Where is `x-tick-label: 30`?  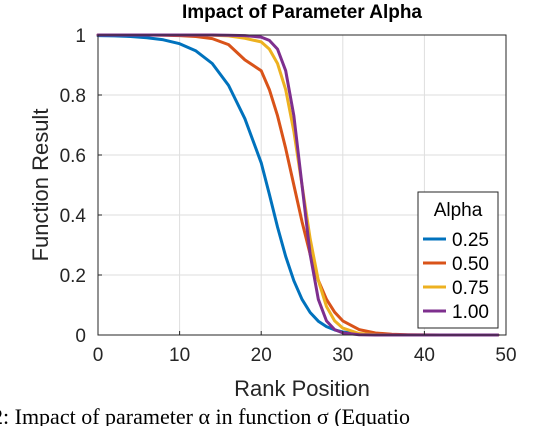
x-tick-label: 30 is located at coordinates (342, 355).